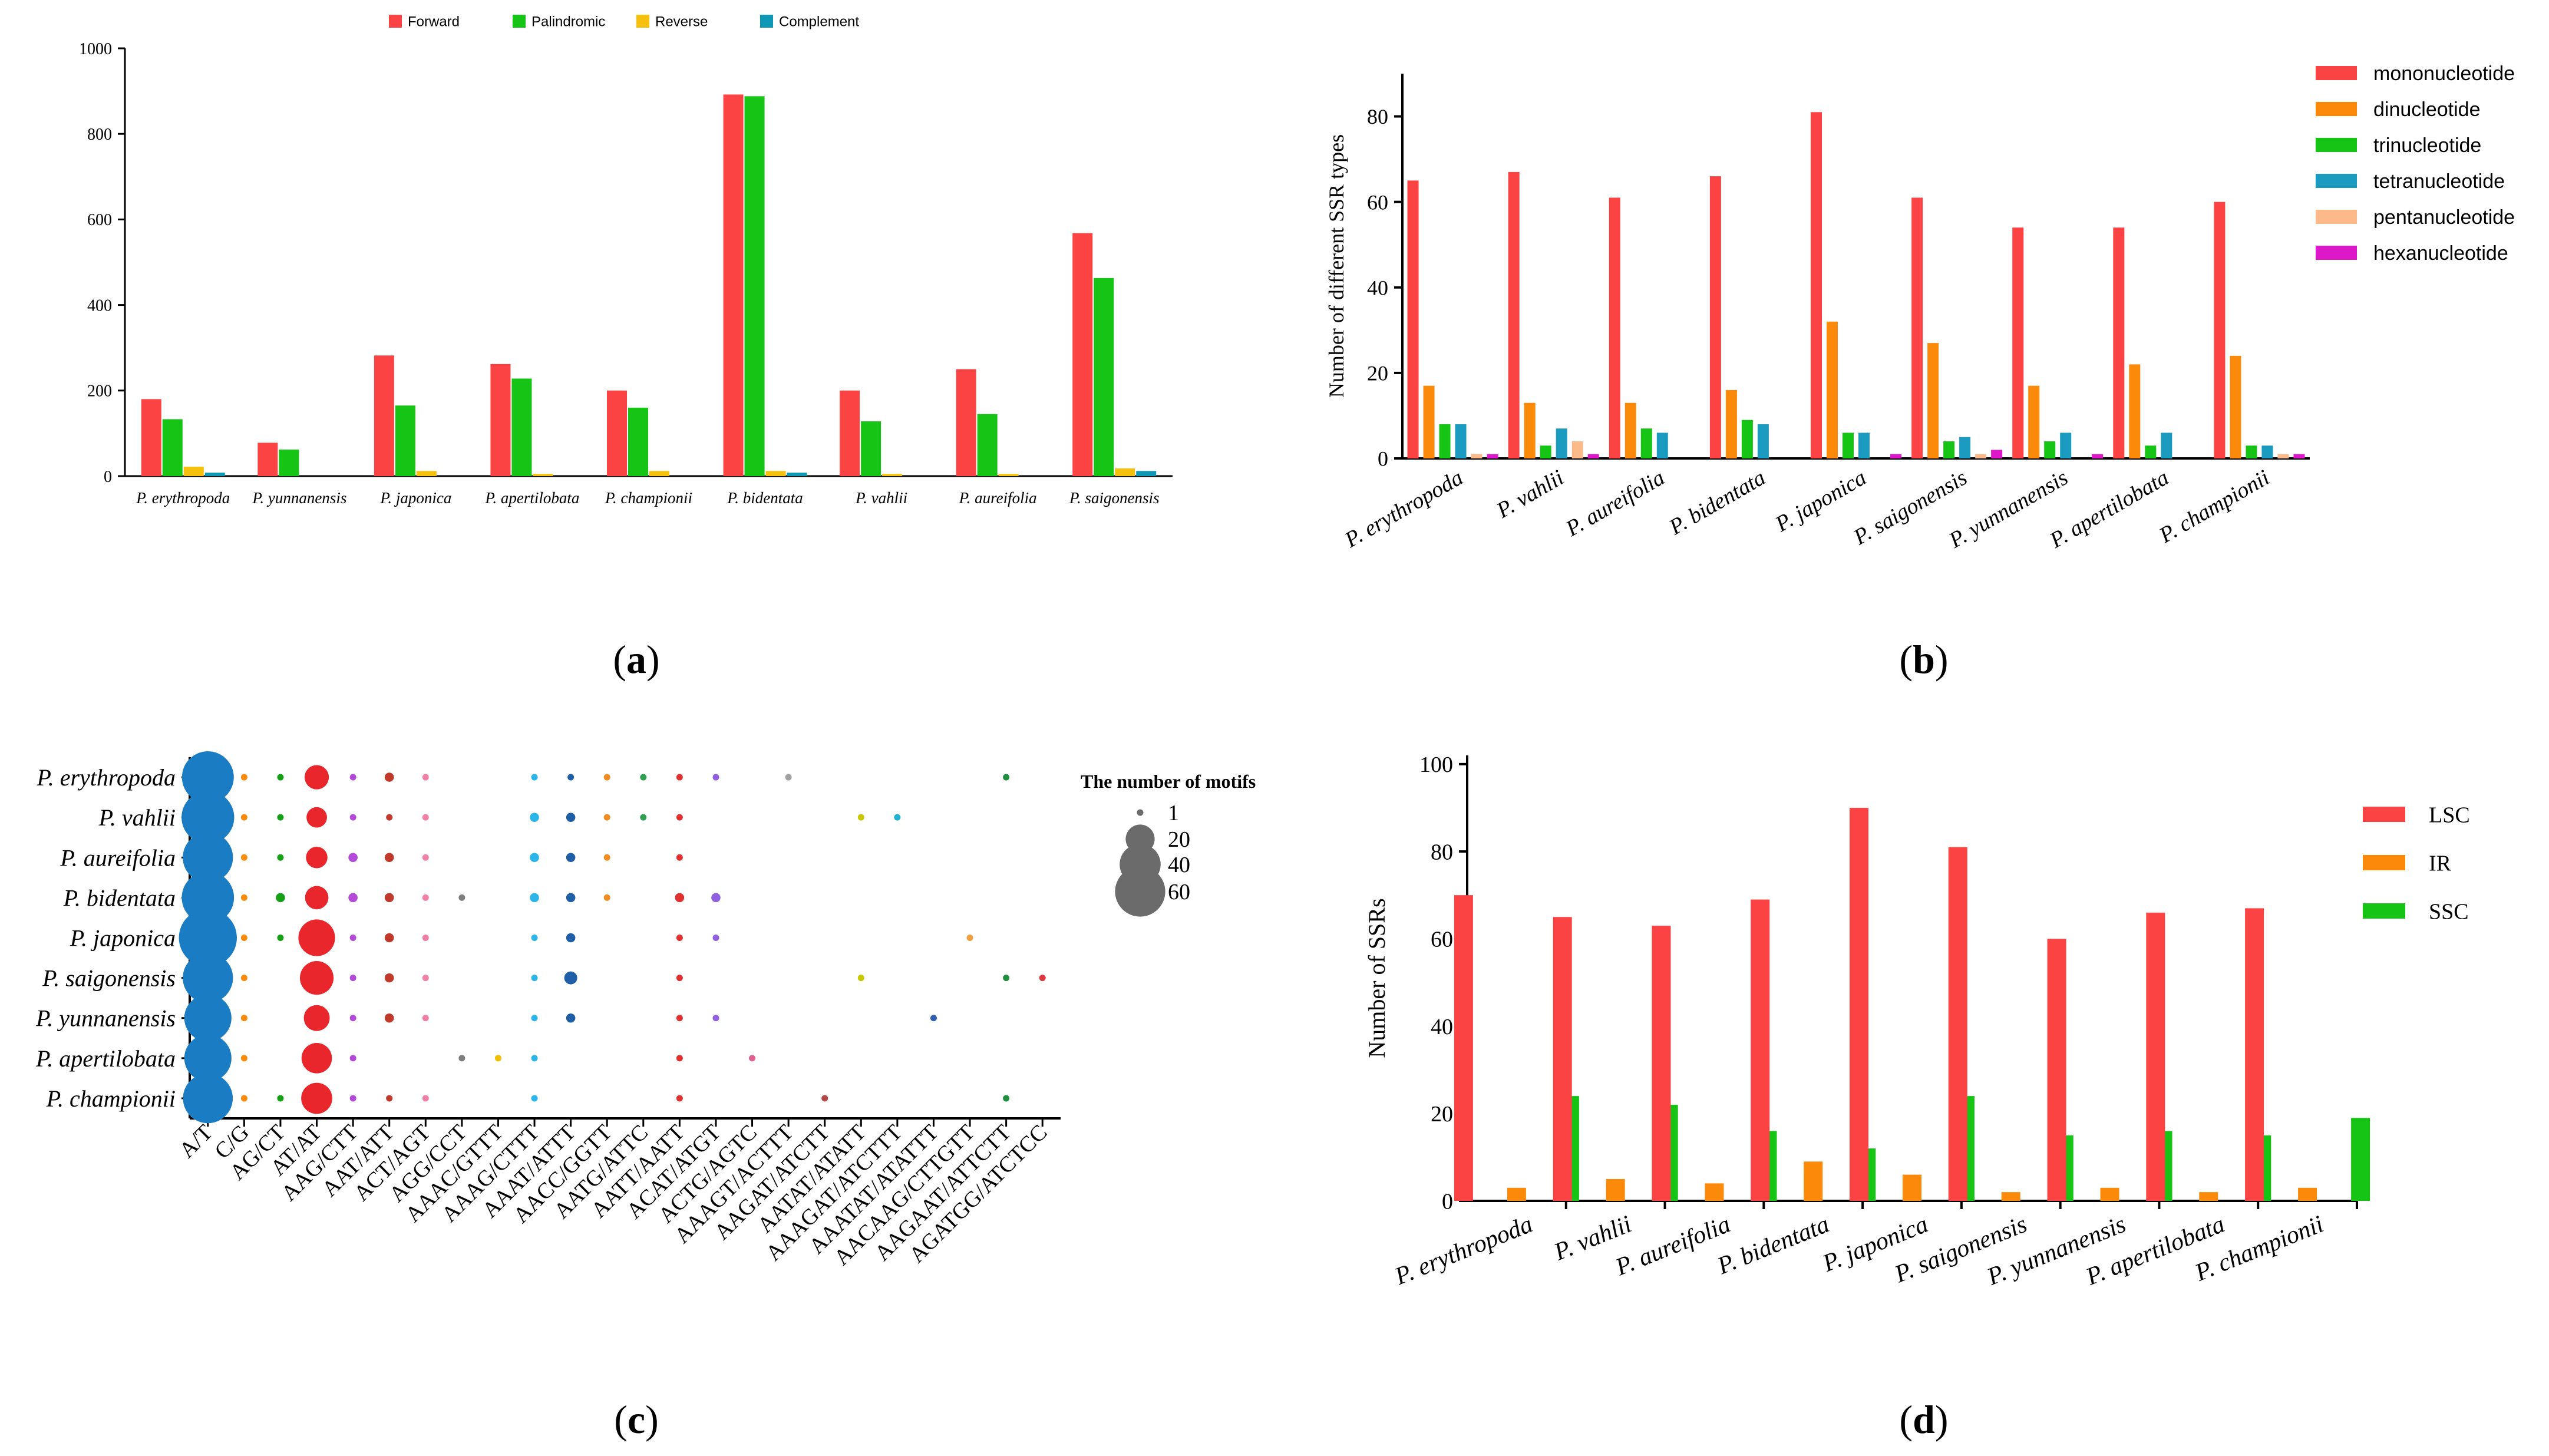 This screenshot has height=1456, width=2549. I want to click on c-bubble-aaagat-atcttt, so click(898, 817).